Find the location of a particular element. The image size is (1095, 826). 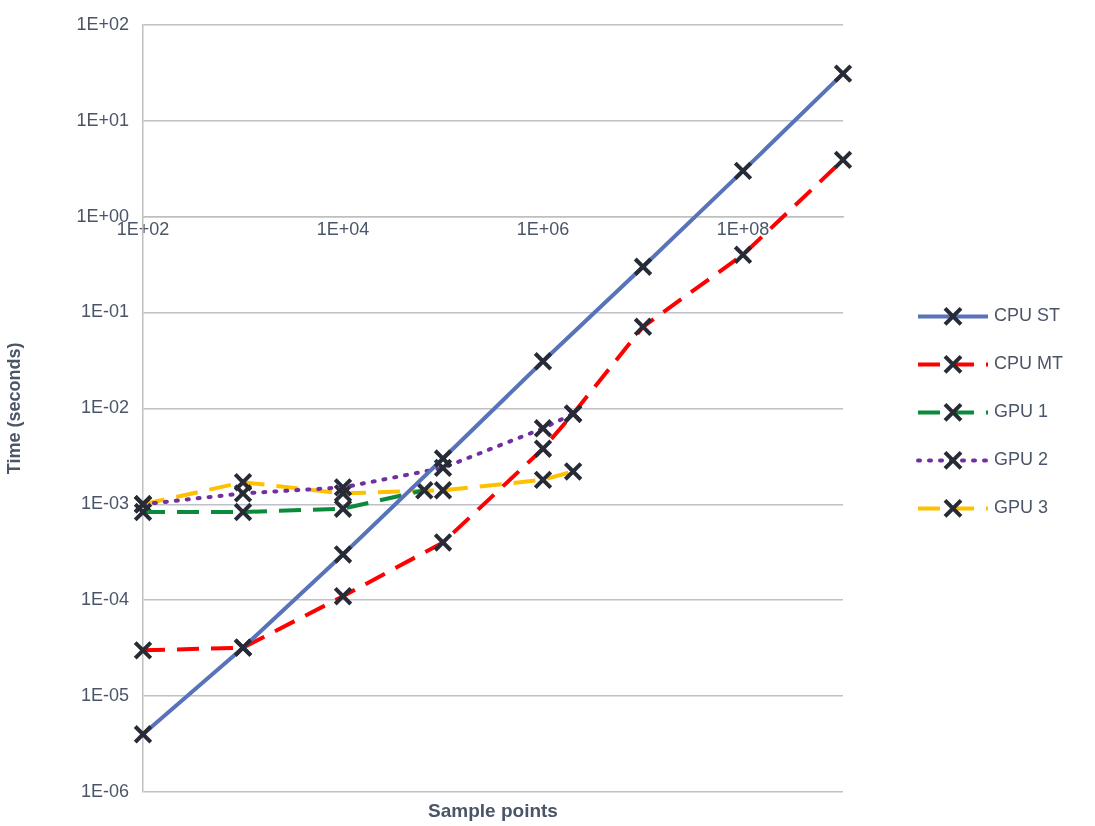

y-tick-label: 1E+01 is located at coordinates (102, 119).